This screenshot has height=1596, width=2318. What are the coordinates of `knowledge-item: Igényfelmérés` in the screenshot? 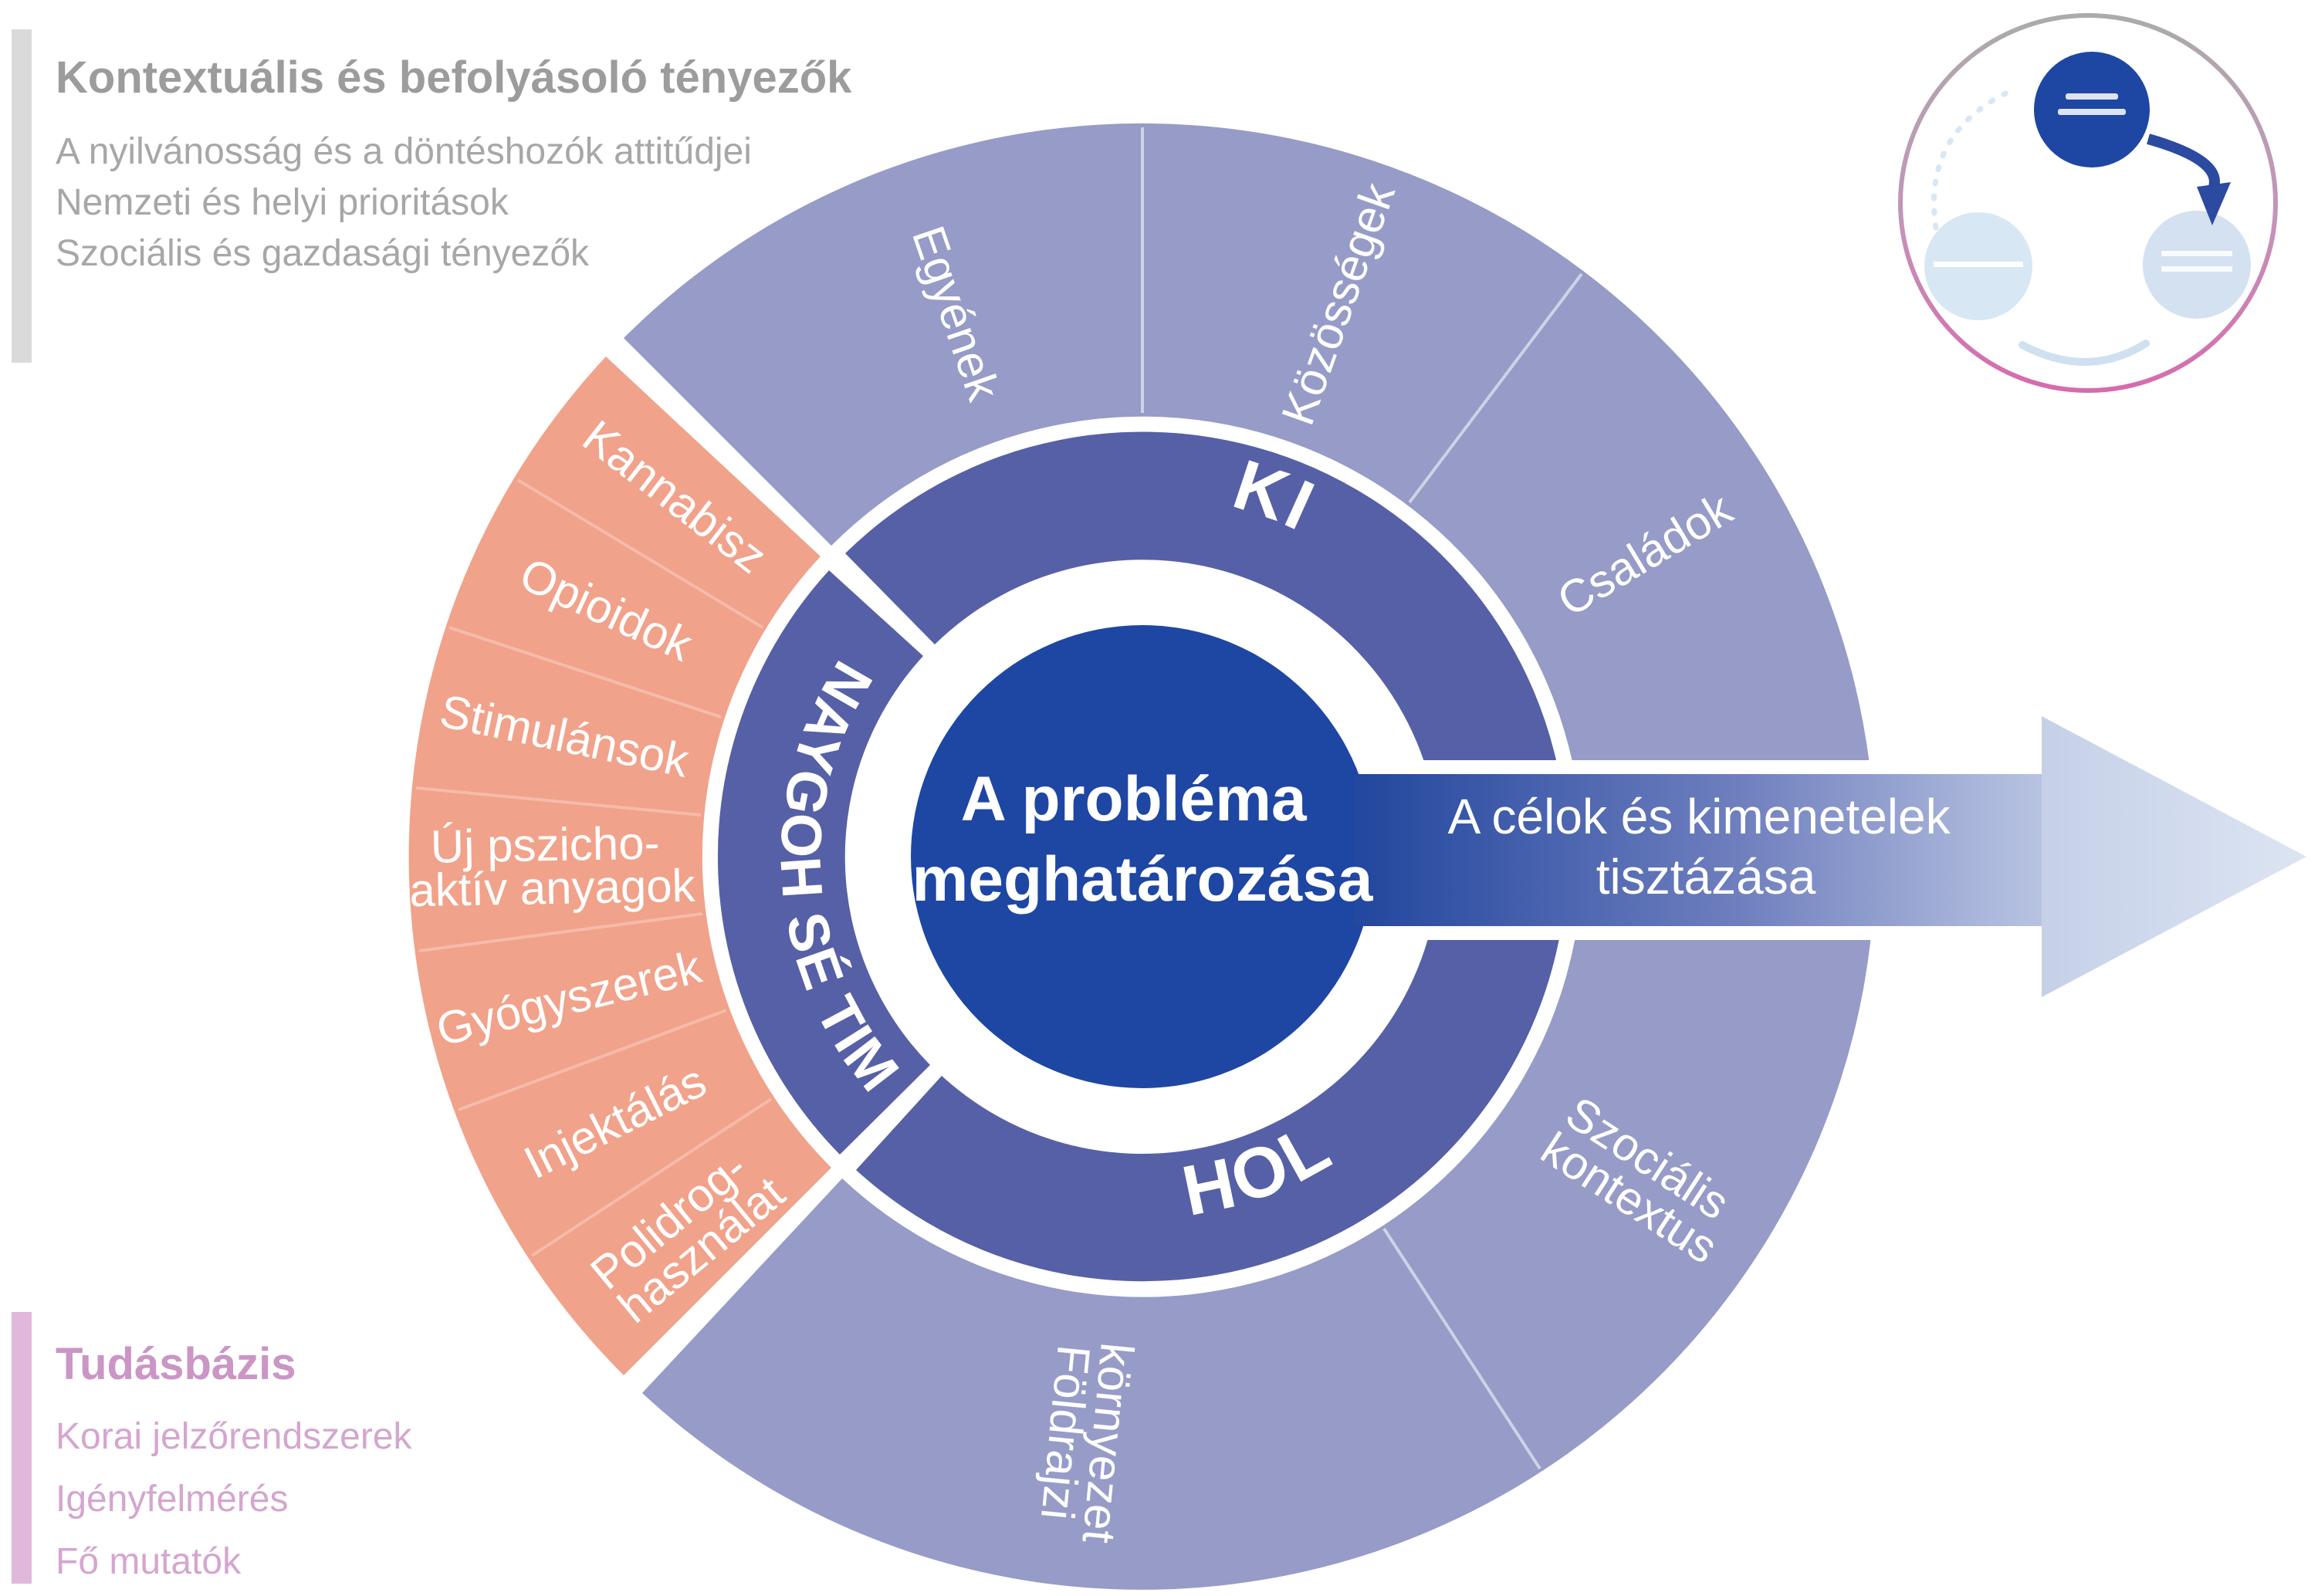 It's located at (172, 1499).